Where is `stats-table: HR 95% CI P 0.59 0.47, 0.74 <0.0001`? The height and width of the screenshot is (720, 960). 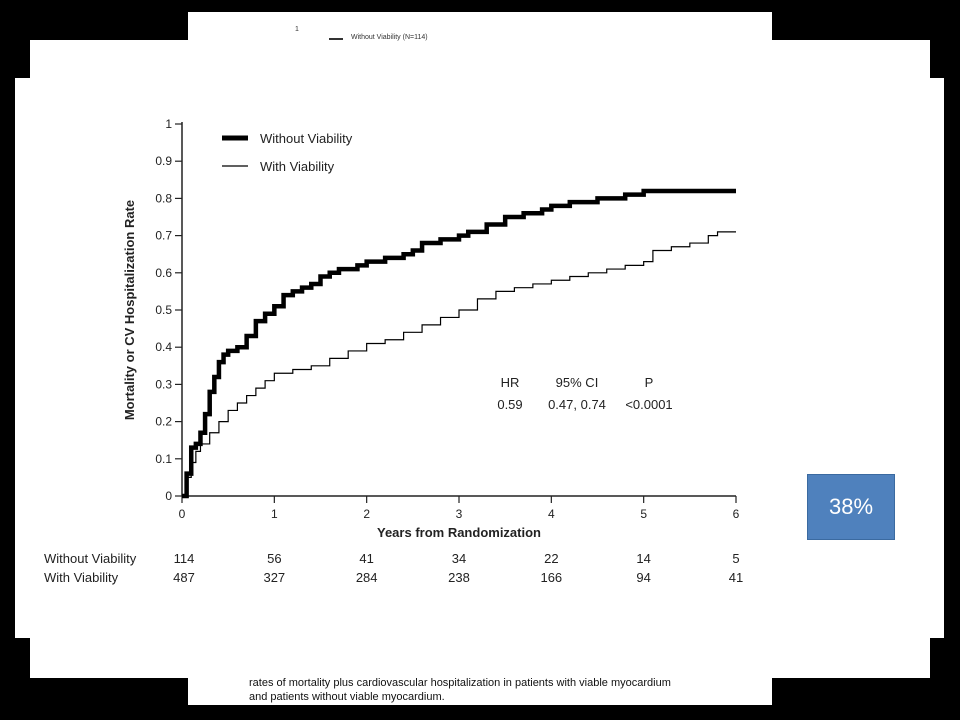 stats-table: HR 95% CI P 0.59 0.47, 0.74 <0.0001 is located at coordinates (584, 393).